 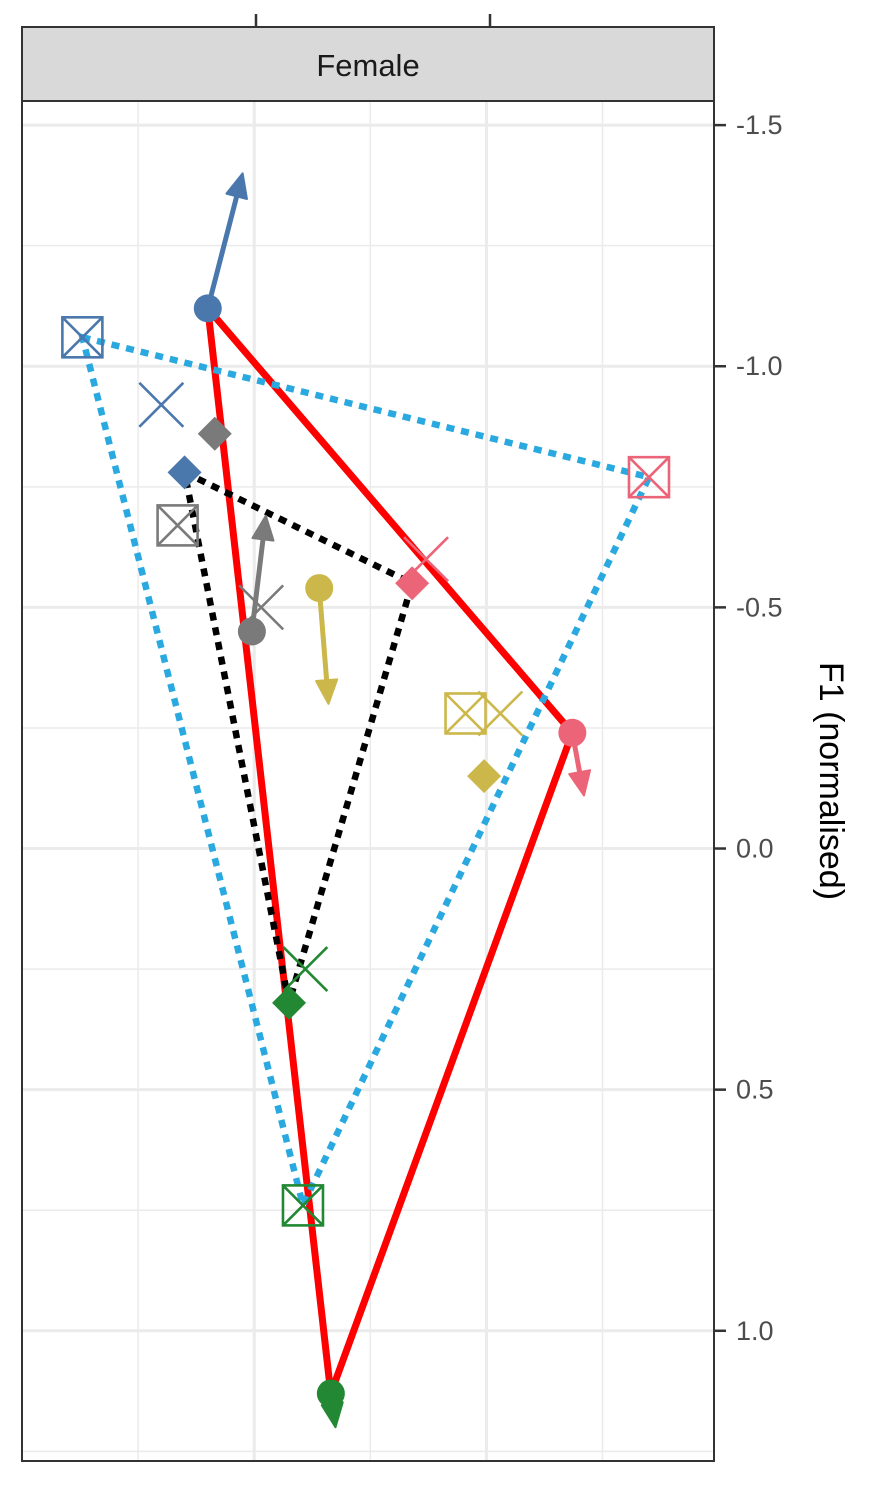 I want to click on point-boxx-blue, so click(x=82, y=337).